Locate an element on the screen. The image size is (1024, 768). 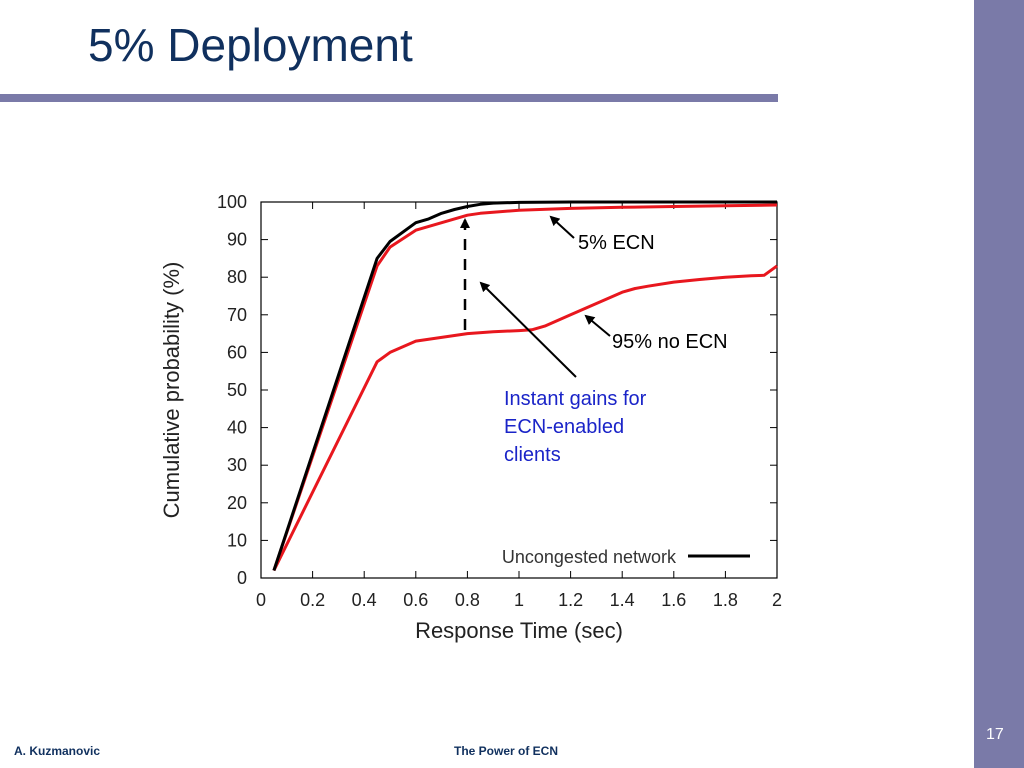
no-ecn-annotation-arrow is located at coordinates (597, 325).